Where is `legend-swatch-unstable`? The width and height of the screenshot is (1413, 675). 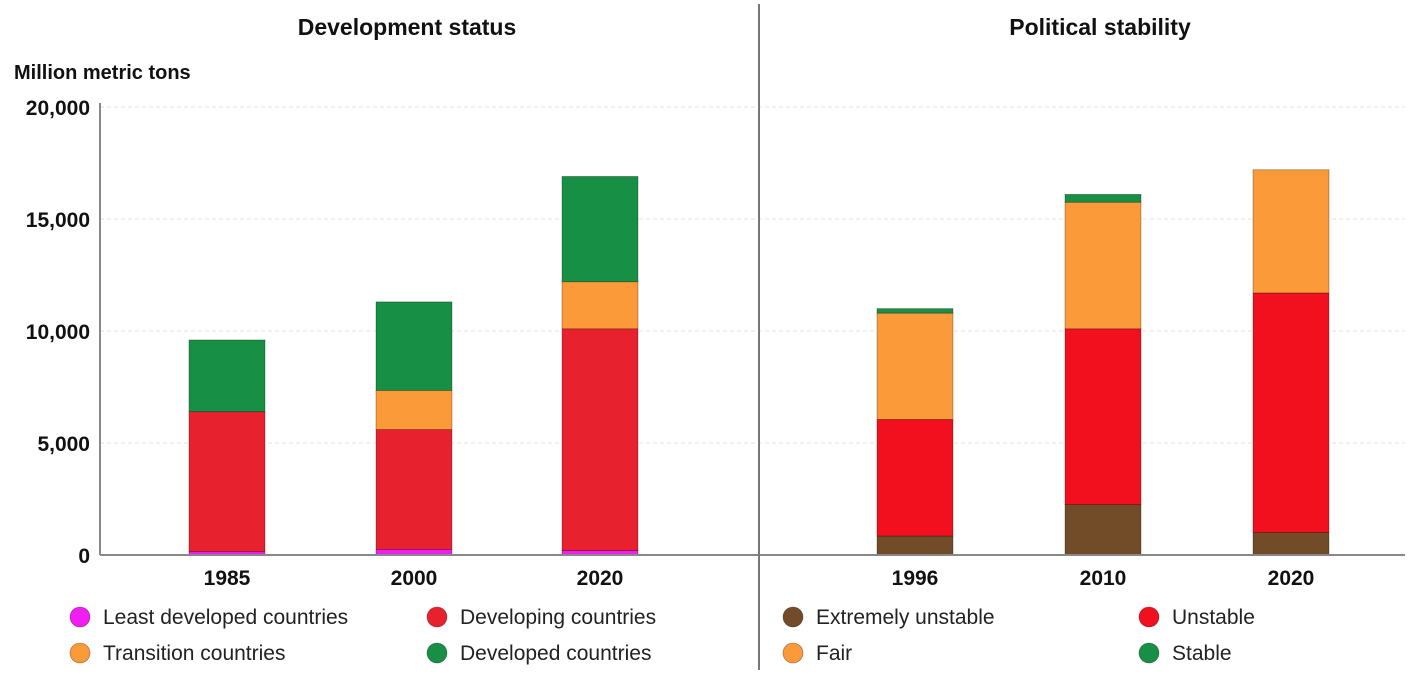 legend-swatch-unstable is located at coordinates (1149, 617).